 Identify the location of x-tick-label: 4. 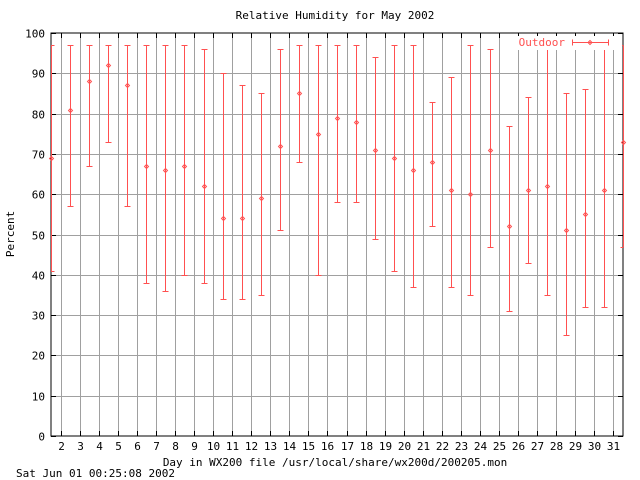
(99, 446).